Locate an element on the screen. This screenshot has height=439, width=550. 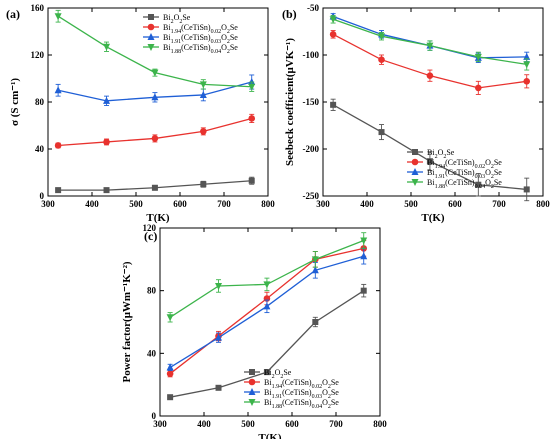
y-tick-label: 40 is located at coordinates (40, 149).